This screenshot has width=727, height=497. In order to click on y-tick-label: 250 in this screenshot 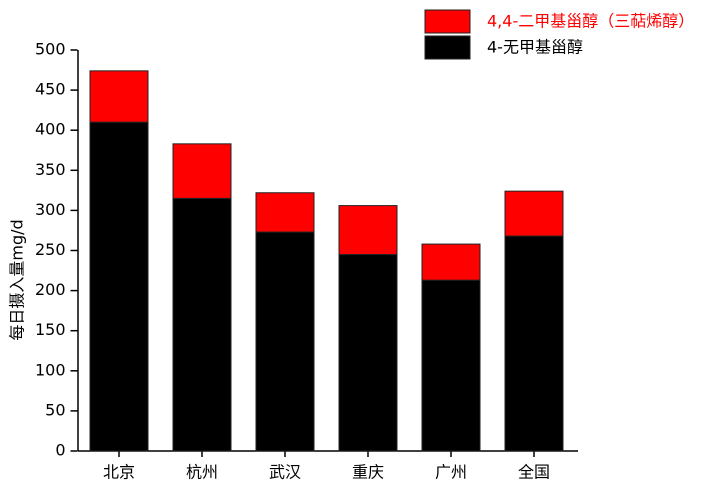, I will do `click(50, 249)`.